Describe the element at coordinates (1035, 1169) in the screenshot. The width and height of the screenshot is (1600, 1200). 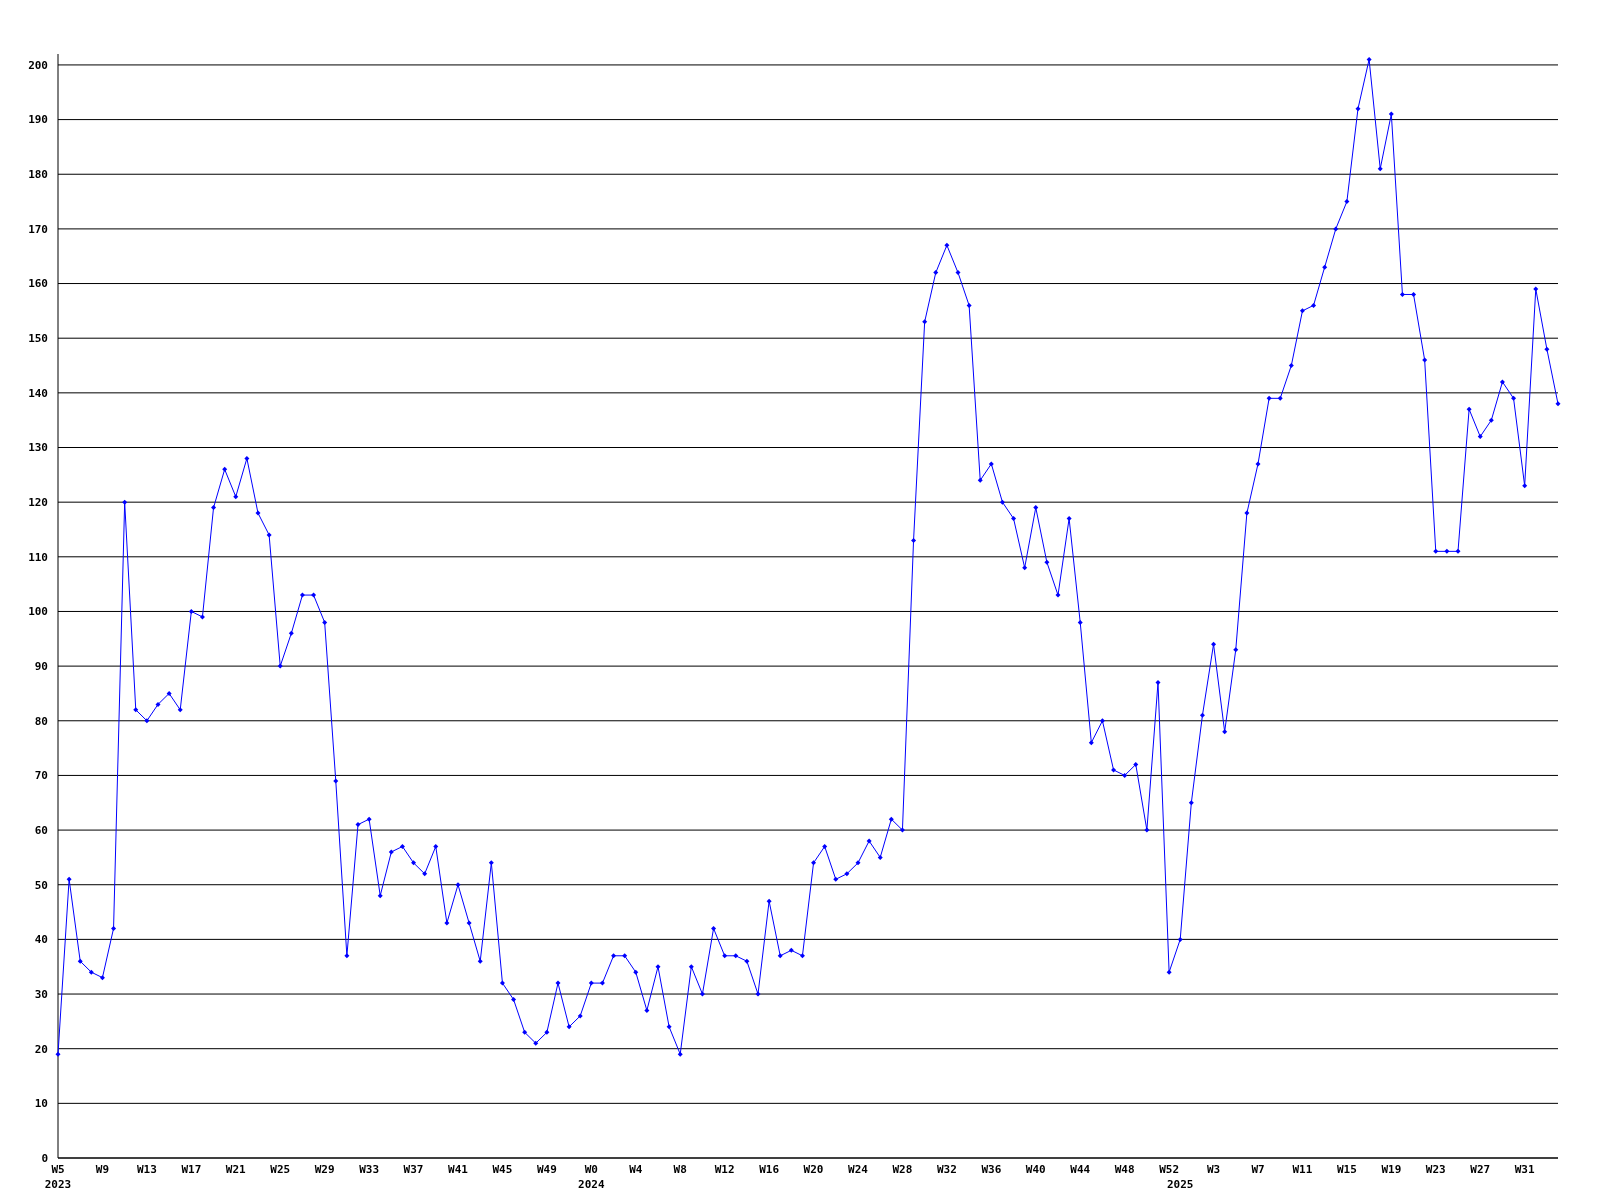
I see `x-tick-label: W40` at that location.